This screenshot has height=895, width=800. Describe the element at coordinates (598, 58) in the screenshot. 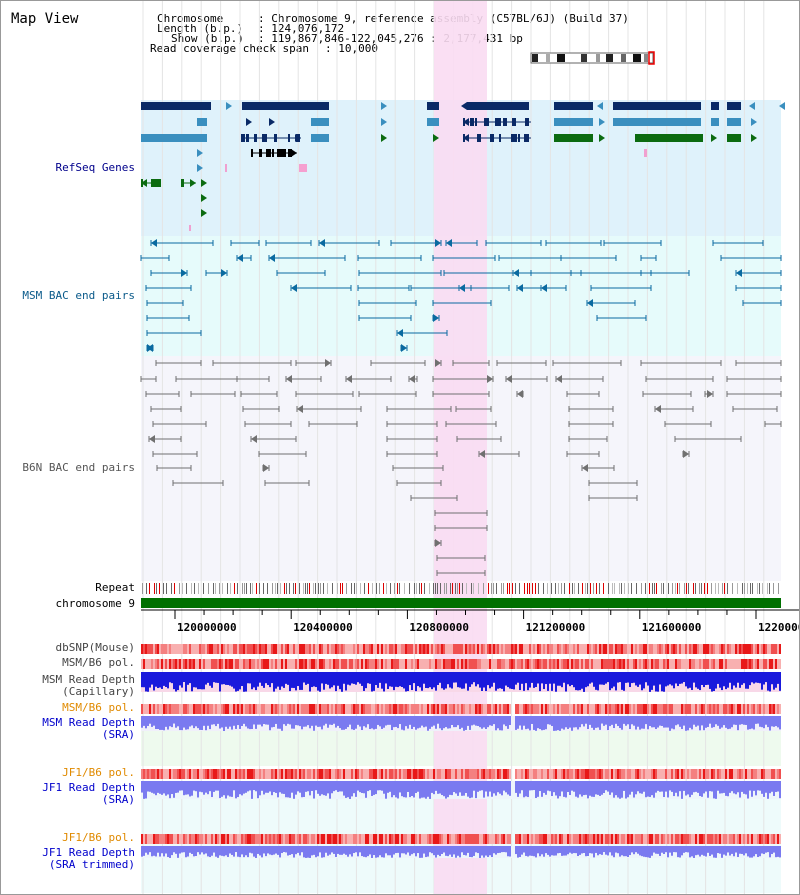

I see `ideogram-band` at that location.